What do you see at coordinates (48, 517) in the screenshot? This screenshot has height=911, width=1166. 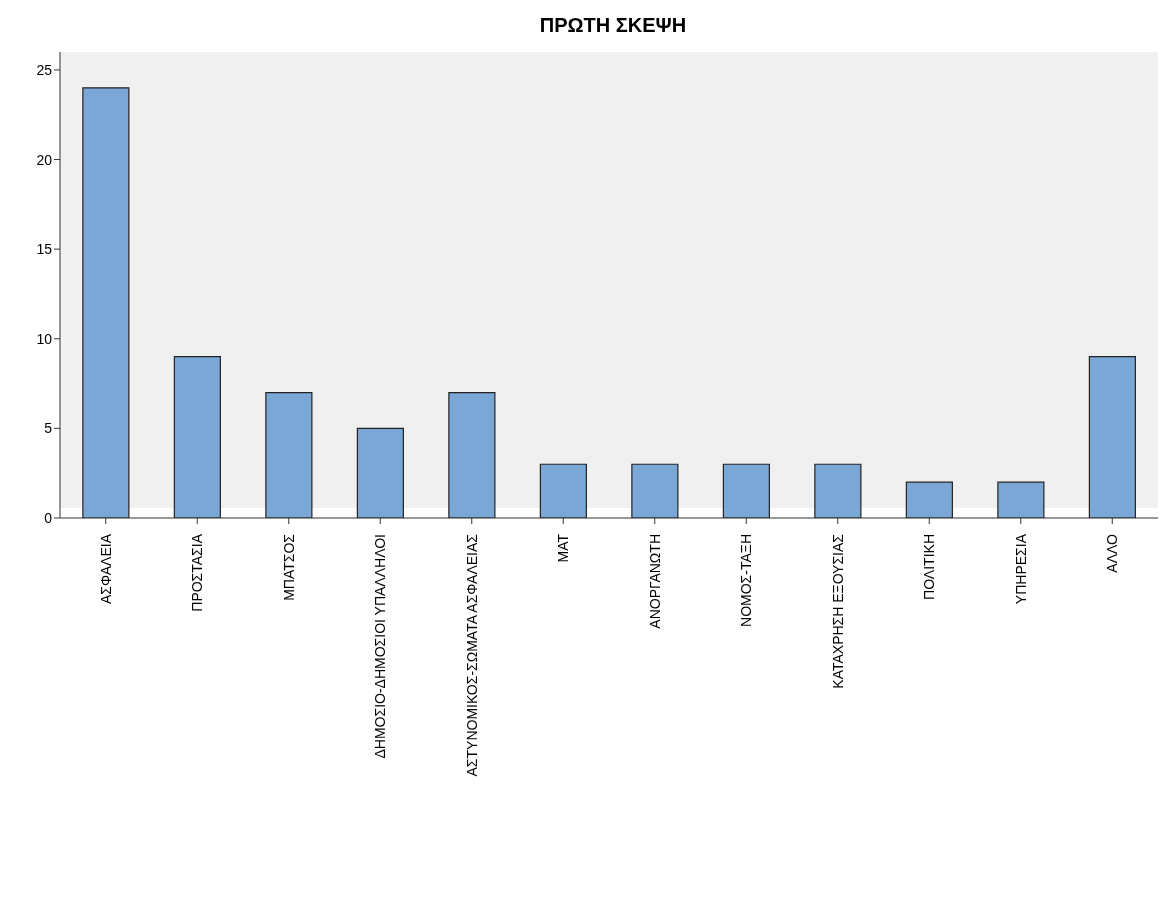 I see `y-tick-label: 0` at bounding box center [48, 517].